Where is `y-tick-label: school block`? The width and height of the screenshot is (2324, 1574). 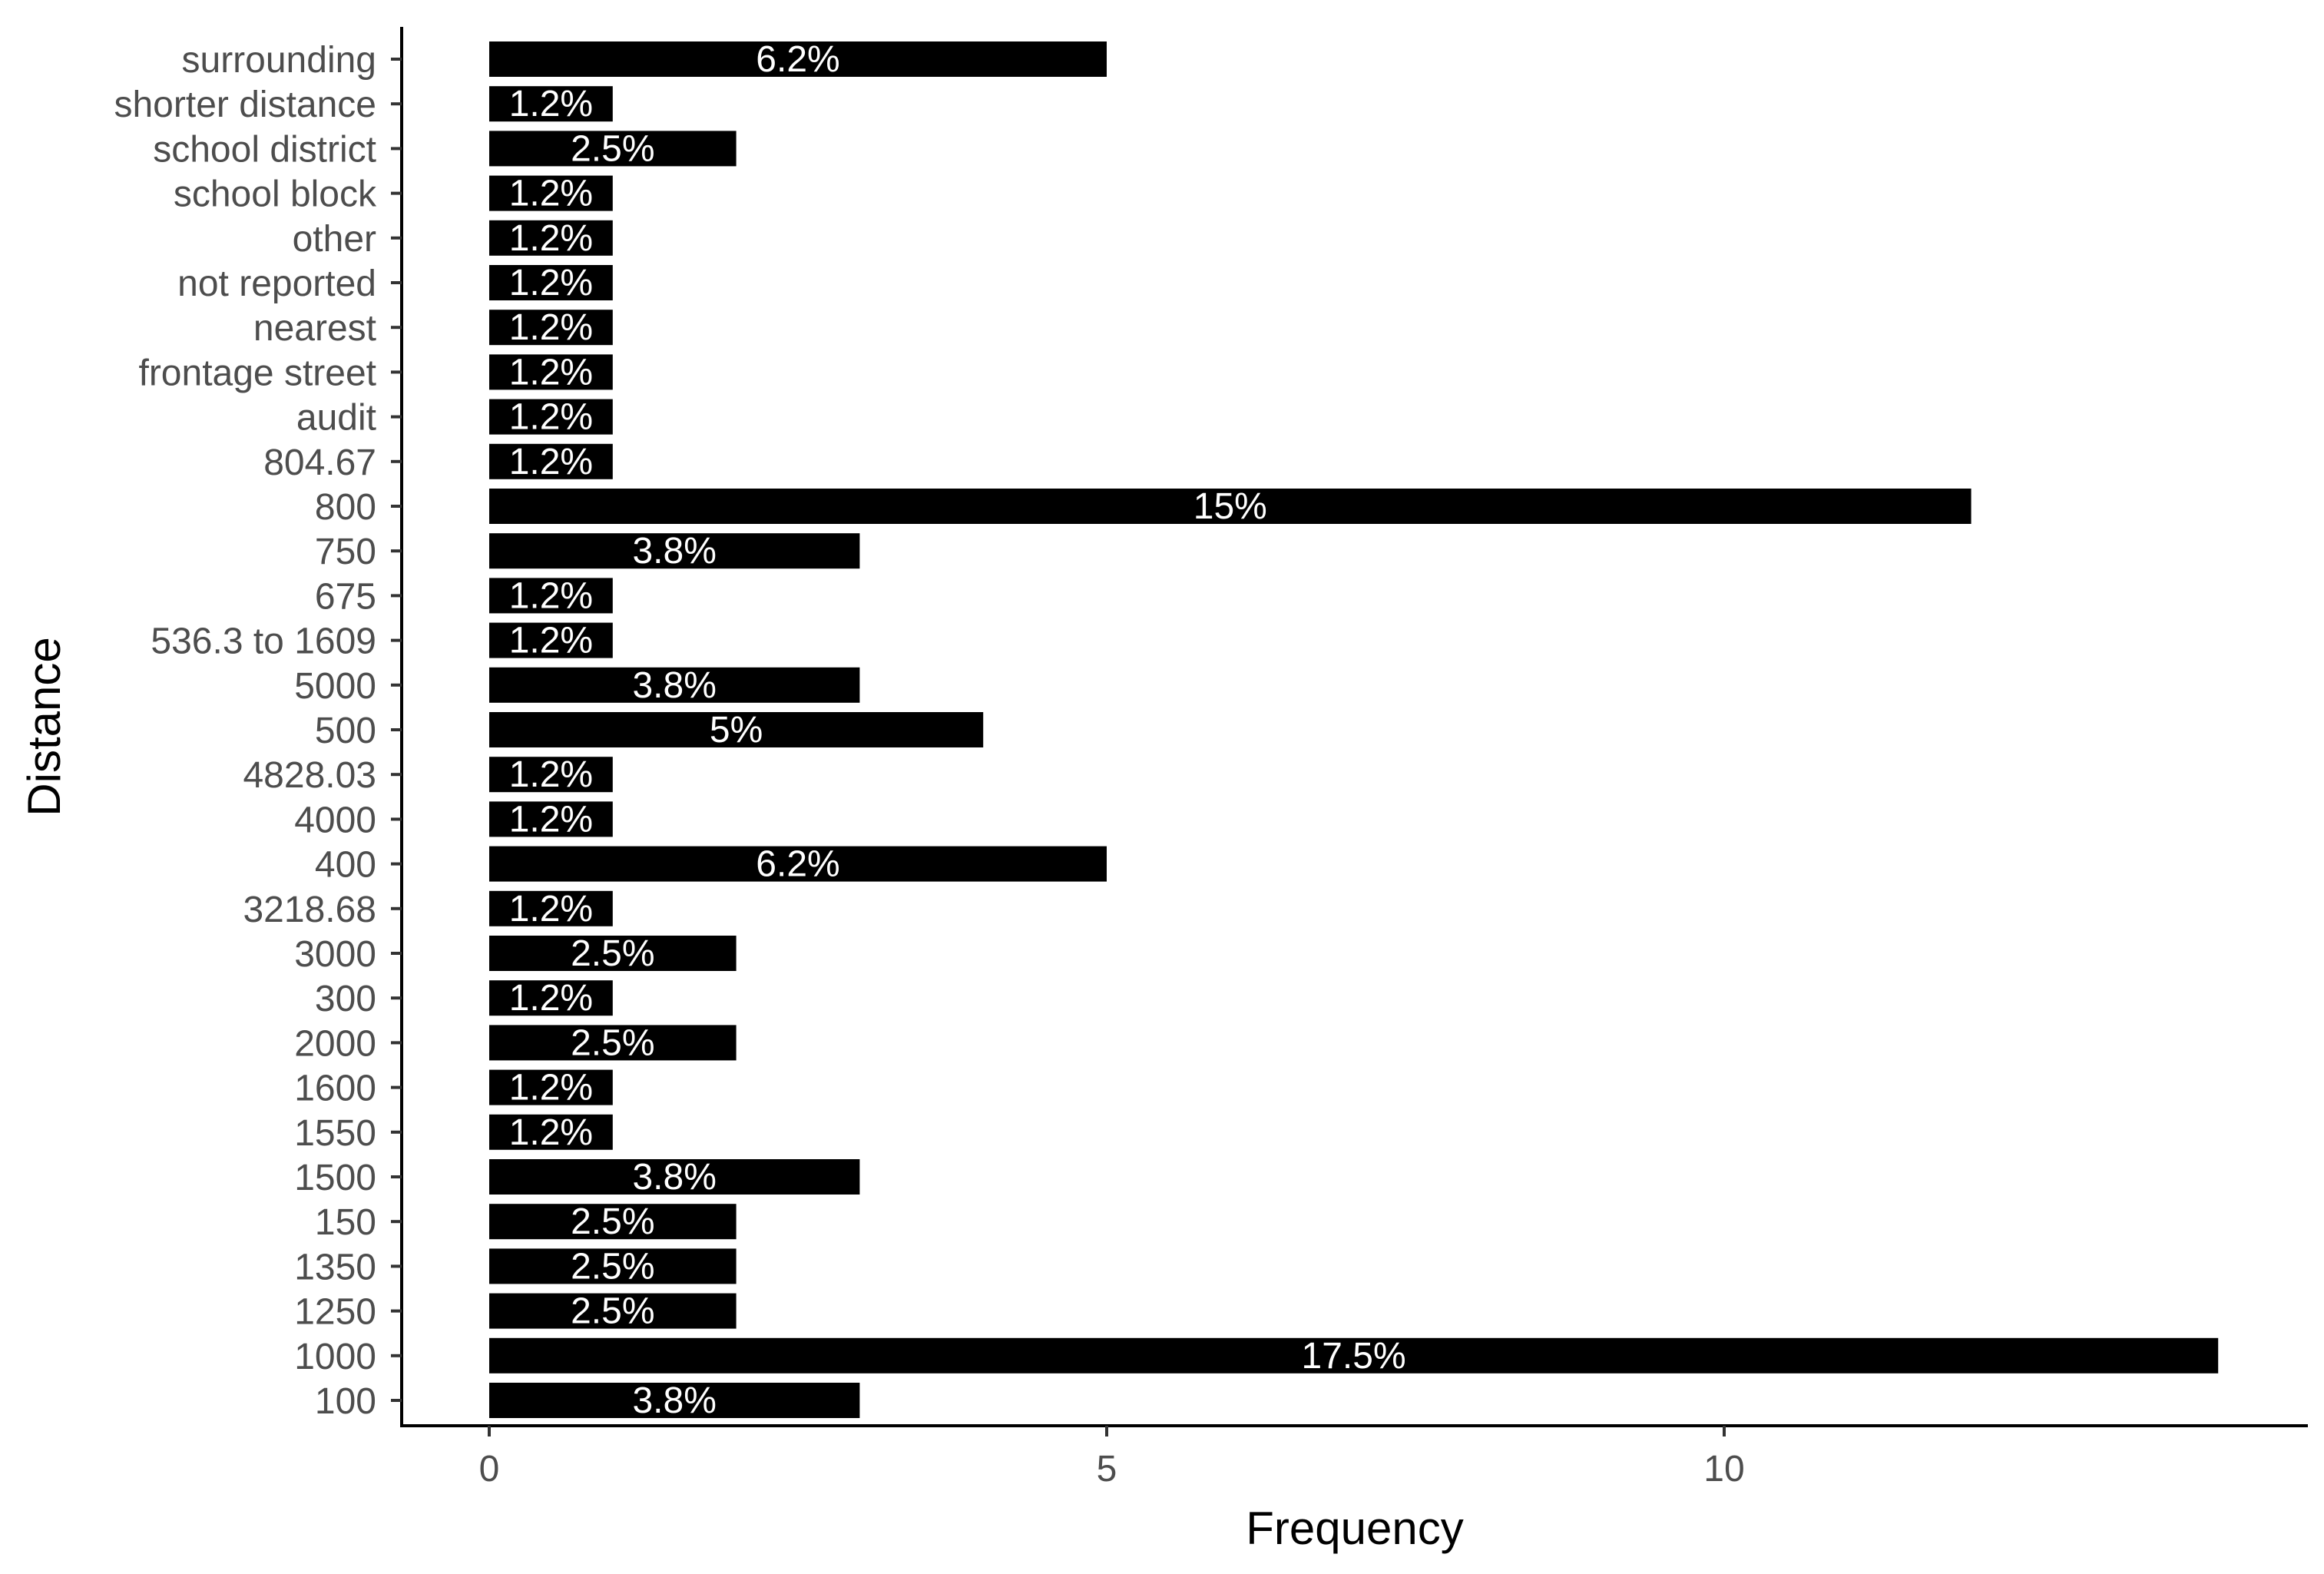 y-tick-label: school block is located at coordinates (275, 194).